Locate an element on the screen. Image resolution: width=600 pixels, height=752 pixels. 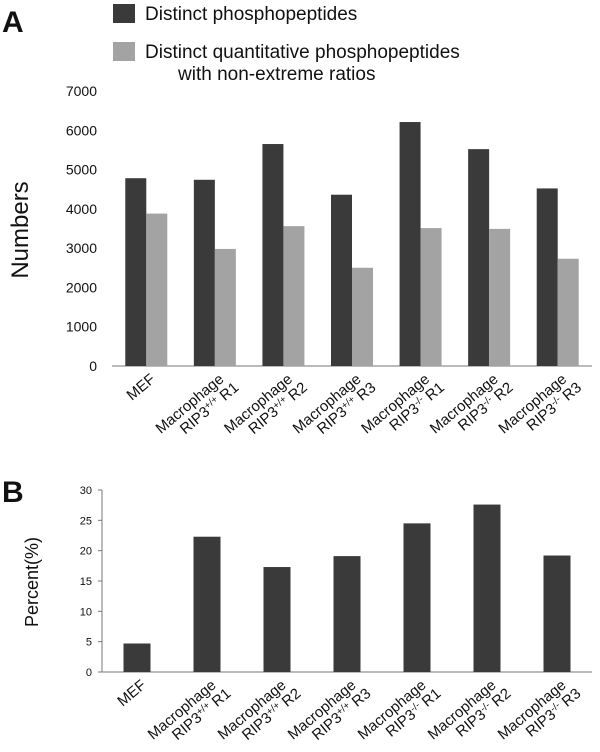
y-tick-label-b: 10 is located at coordinates (86, 612).